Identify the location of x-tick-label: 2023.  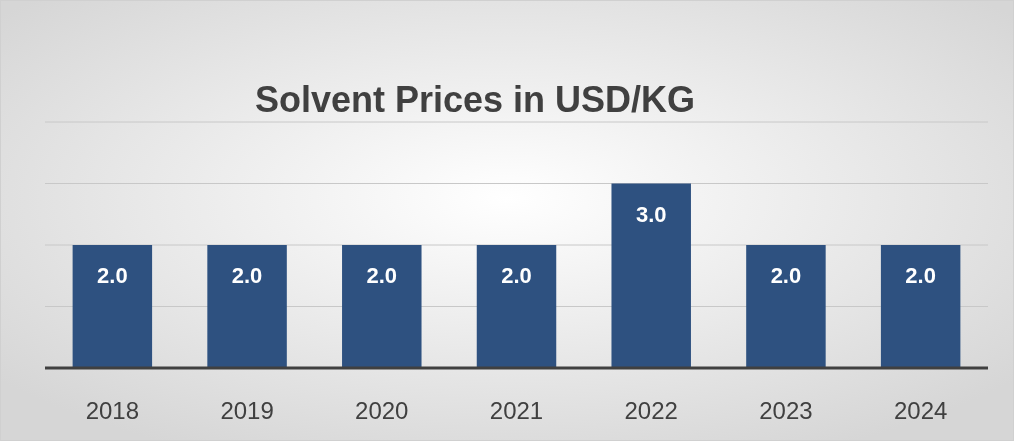
(786, 410).